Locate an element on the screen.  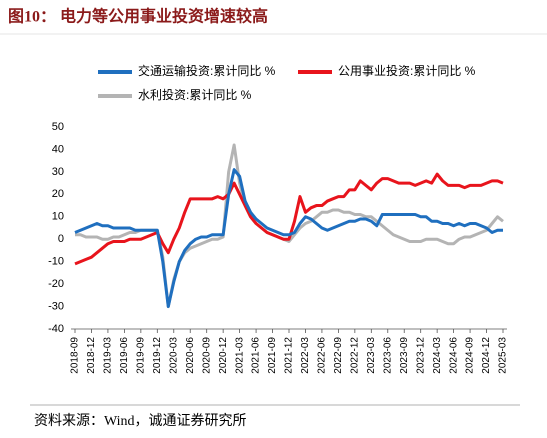
x-tick-label: 2024-12 is located at coordinates (486, 355).